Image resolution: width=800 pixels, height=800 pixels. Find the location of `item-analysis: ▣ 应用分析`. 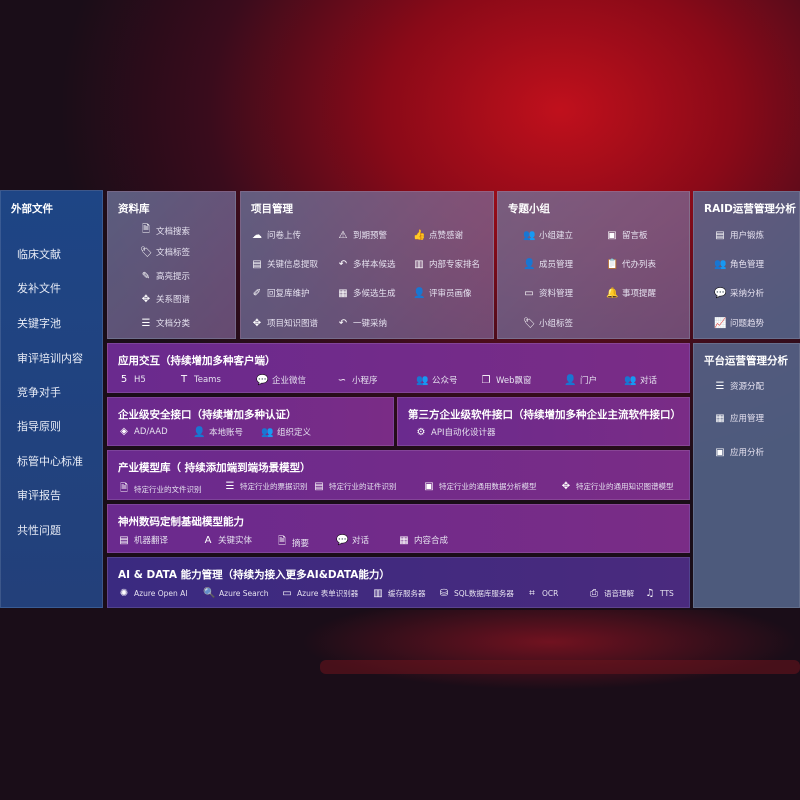

item-analysis: ▣ 应用分析 is located at coordinates (739, 452).